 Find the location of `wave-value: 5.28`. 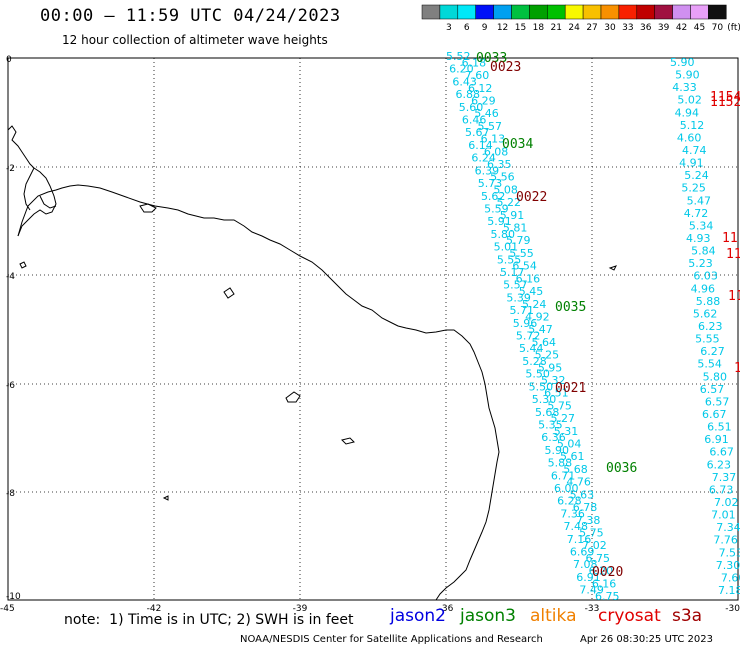

wave-value: 5.28 is located at coordinates (534, 361).